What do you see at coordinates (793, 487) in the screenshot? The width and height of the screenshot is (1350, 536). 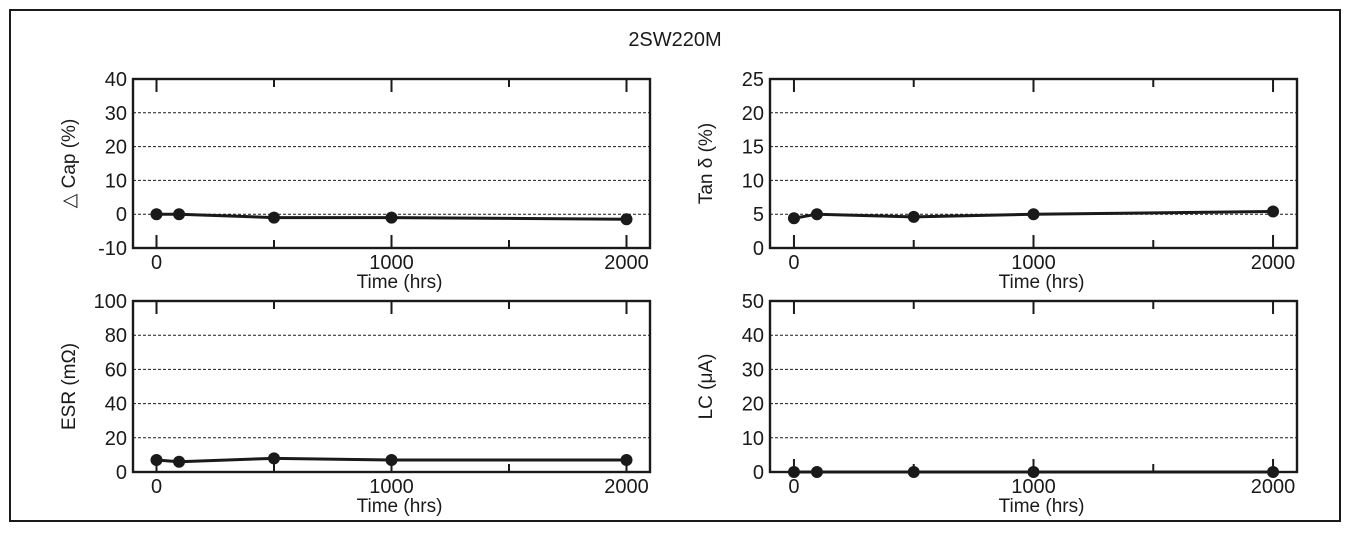 I see `panel-4-x-tick-label: 0` at bounding box center [793, 487].